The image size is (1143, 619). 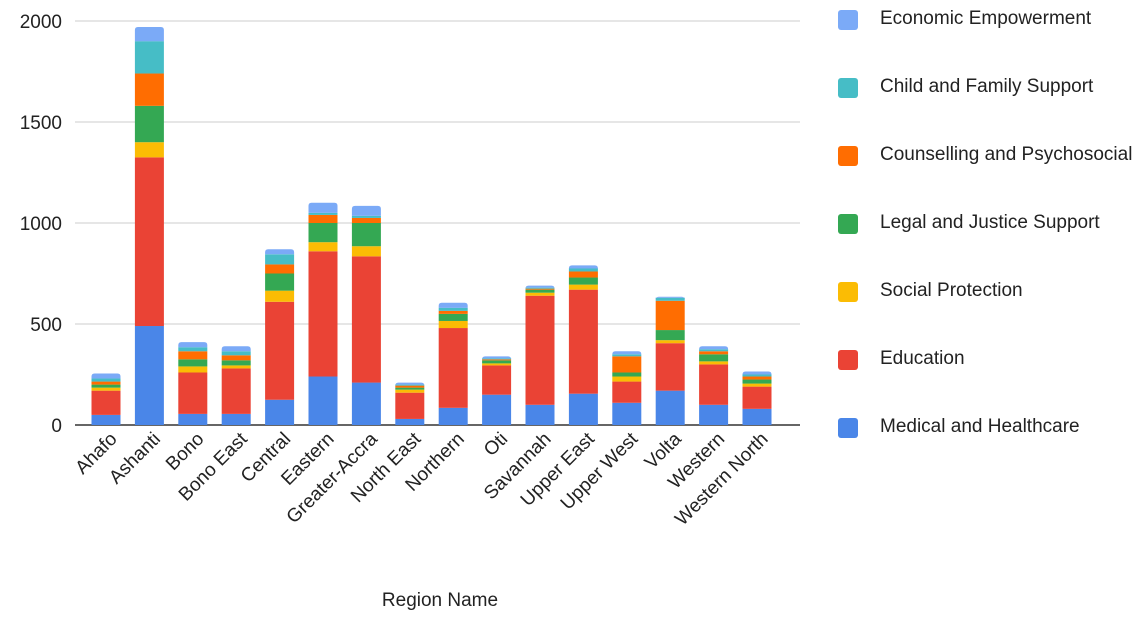 What do you see at coordinates (46, 325) in the screenshot?
I see `y-tick-label: 500` at bounding box center [46, 325].